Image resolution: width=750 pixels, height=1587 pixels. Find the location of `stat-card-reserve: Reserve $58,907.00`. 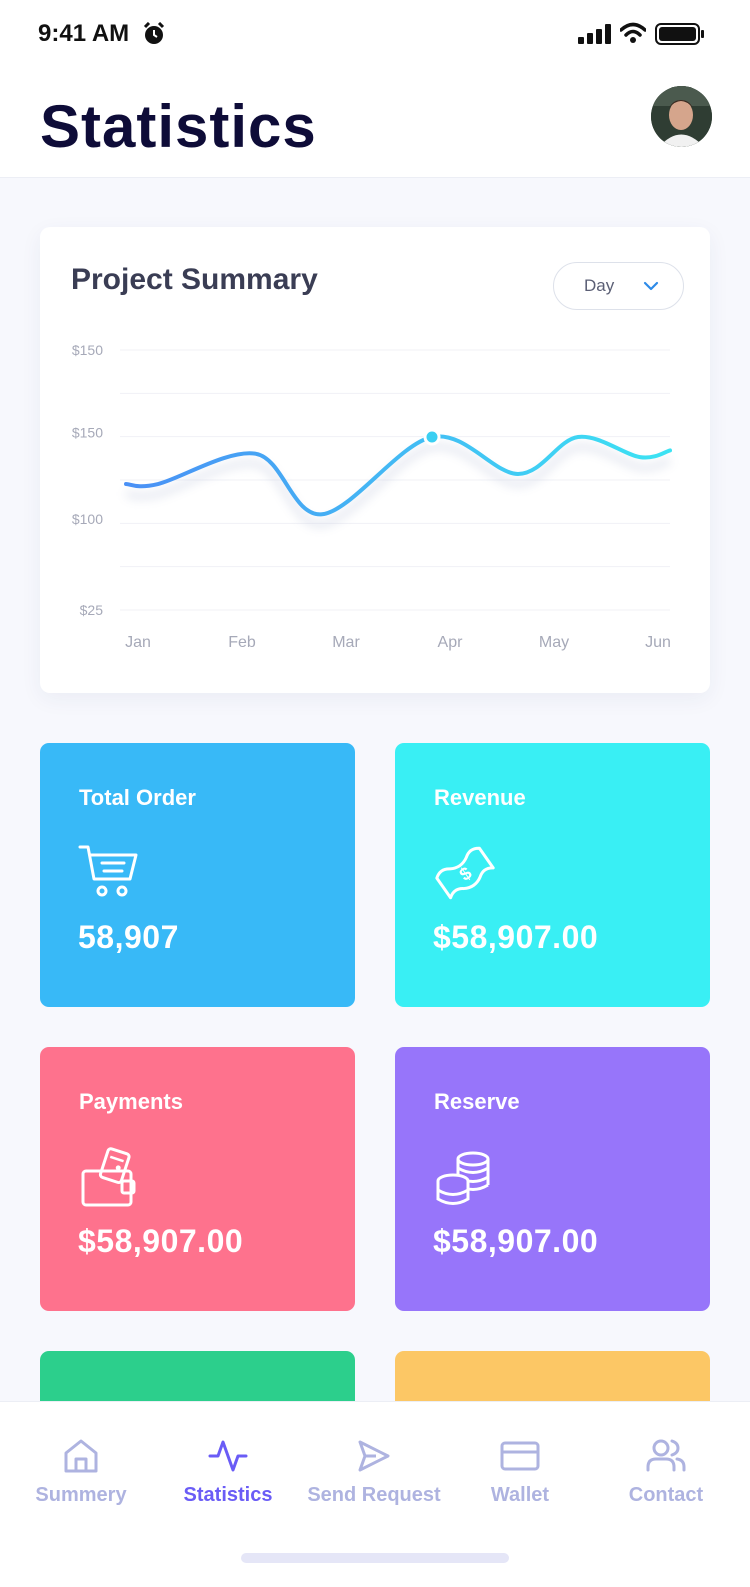

stat-card-reserve: Reserve $58,907.00 is located at coordinates (552, 1179).